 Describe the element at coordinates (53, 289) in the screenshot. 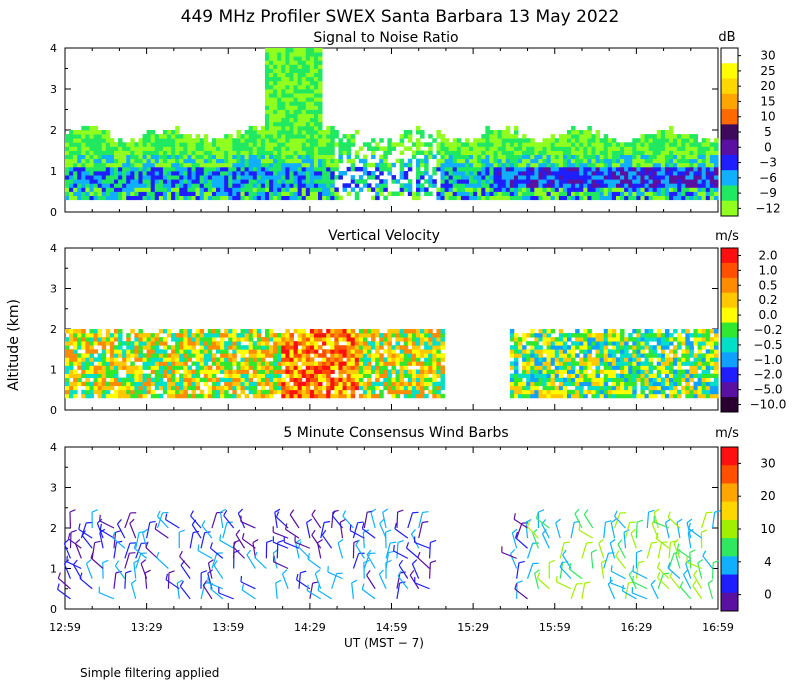

I see `y-tick-label: 3` at that location.